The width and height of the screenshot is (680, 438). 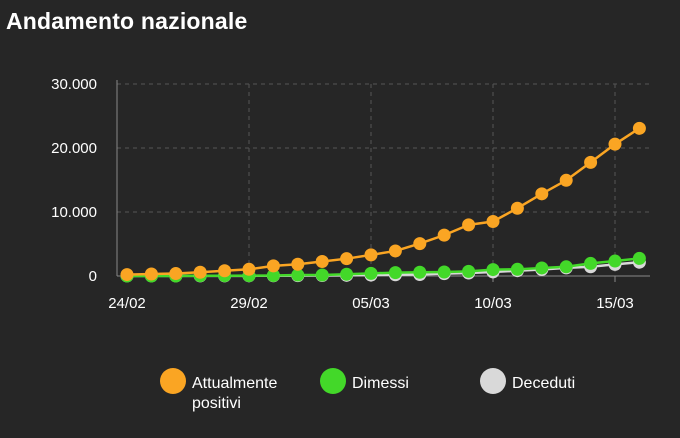 What do you see at coordinates (74, 84) in the screenshot?
I see `y-tick-label: 30.000` at bounding box center [74, 84].